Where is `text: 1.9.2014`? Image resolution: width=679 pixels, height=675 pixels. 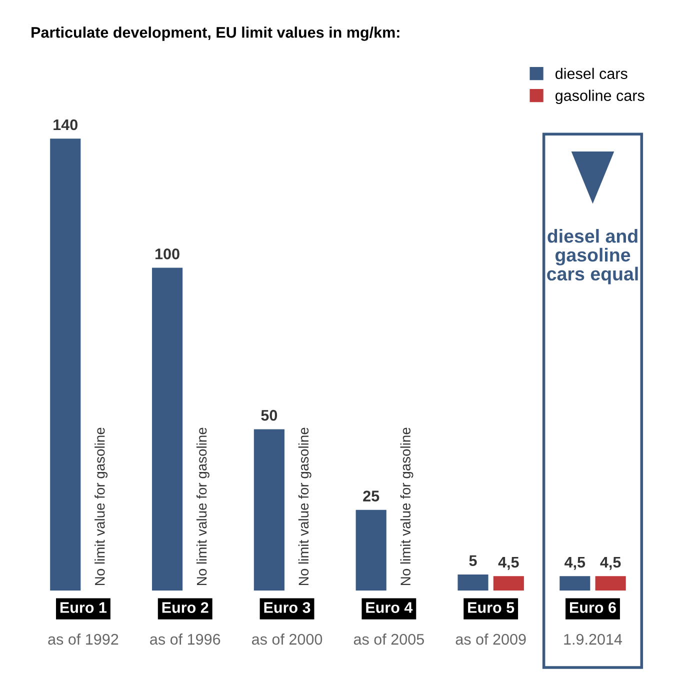 text: 1.9.2014 is located at coordinates (593, 639).